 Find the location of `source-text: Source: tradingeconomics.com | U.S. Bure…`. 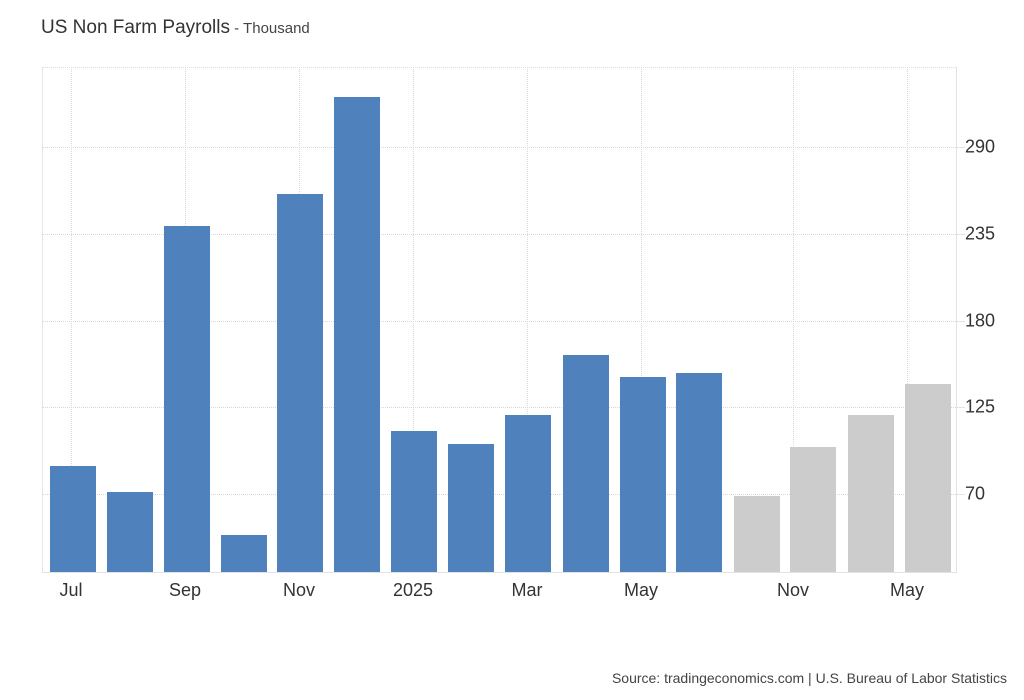

source-text: Source: tradingeconomics.com | U.S. Bure… is located at coordinates (809, 678).